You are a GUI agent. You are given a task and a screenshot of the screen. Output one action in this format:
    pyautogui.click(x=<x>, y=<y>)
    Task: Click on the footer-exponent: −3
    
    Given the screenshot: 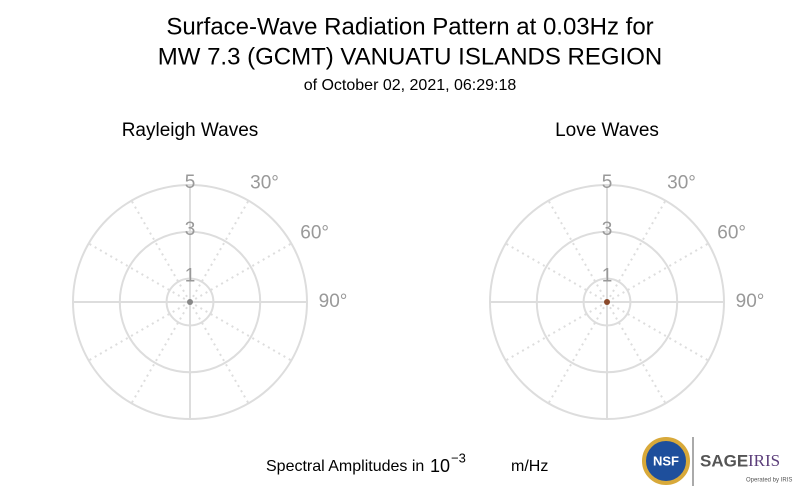 What is the action you would take?
    pyautogui.click(x=458, y=457)
    